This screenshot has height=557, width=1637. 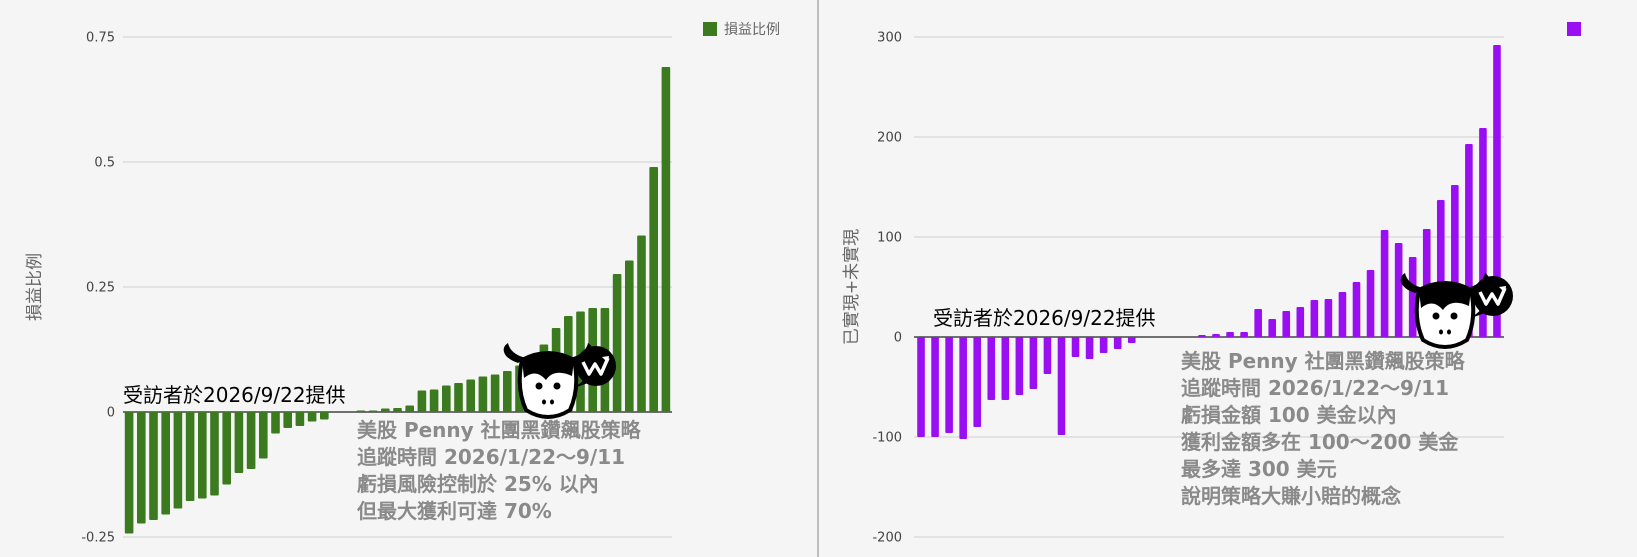 What do you see at coordinates (889, 38) in the screenshot?
I see `chart2-y-tick-label: 300` at bounding box center [889, 38].